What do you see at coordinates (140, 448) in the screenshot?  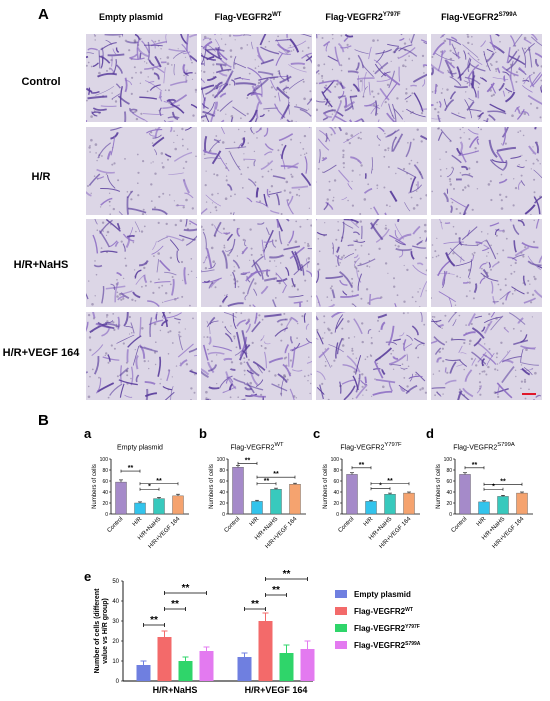 I see `chart-title-text: Empty plasmid` at bounding box center [140, 448].